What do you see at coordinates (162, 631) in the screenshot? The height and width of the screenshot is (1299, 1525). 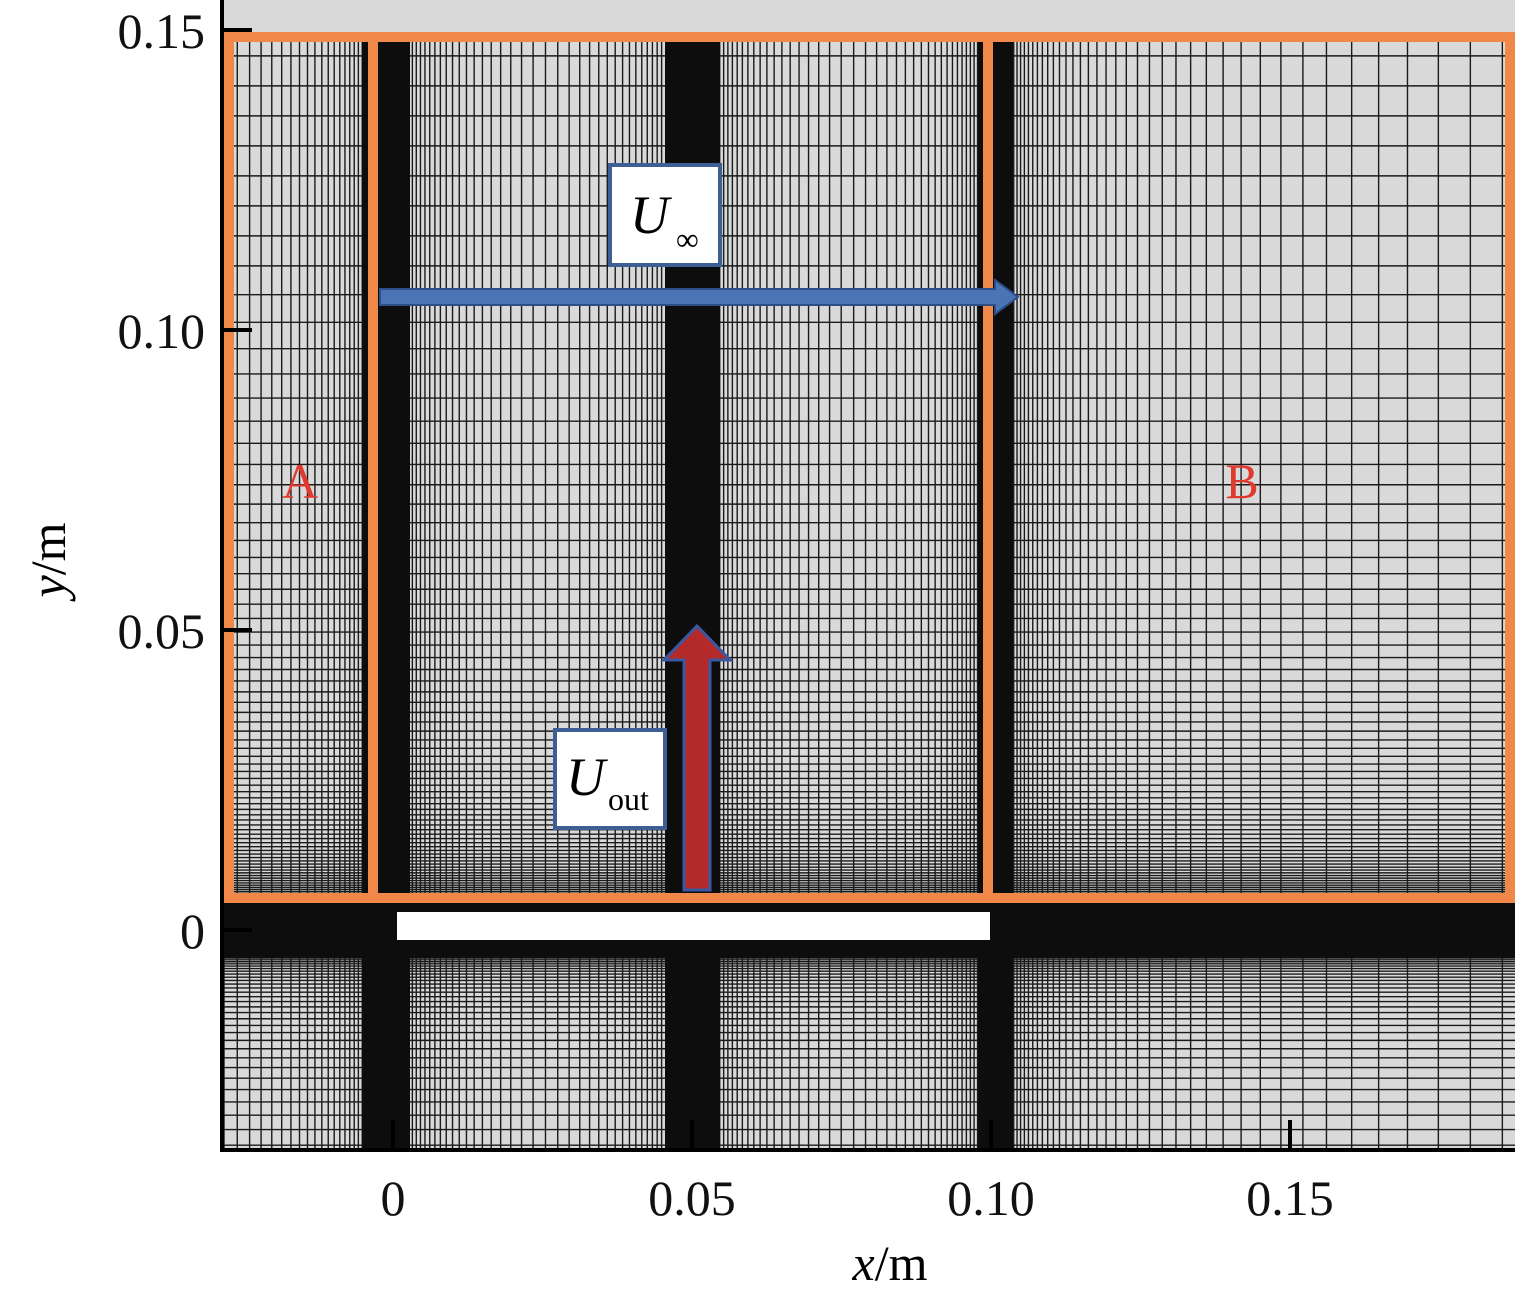 I see `y-tick-label: 0.05` at bounding box center [162, 631].